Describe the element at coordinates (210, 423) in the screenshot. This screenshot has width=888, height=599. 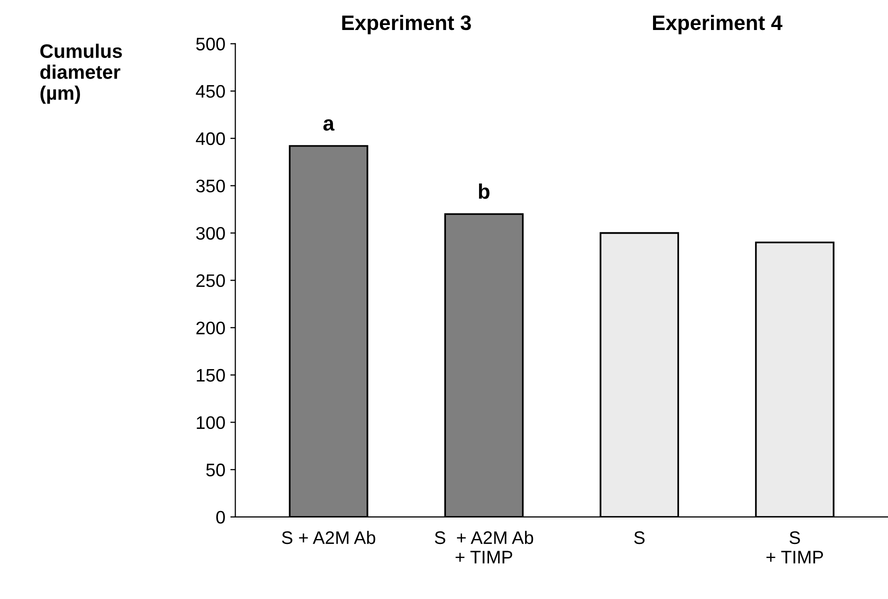
I see `y-tick-label: 100` at that location.